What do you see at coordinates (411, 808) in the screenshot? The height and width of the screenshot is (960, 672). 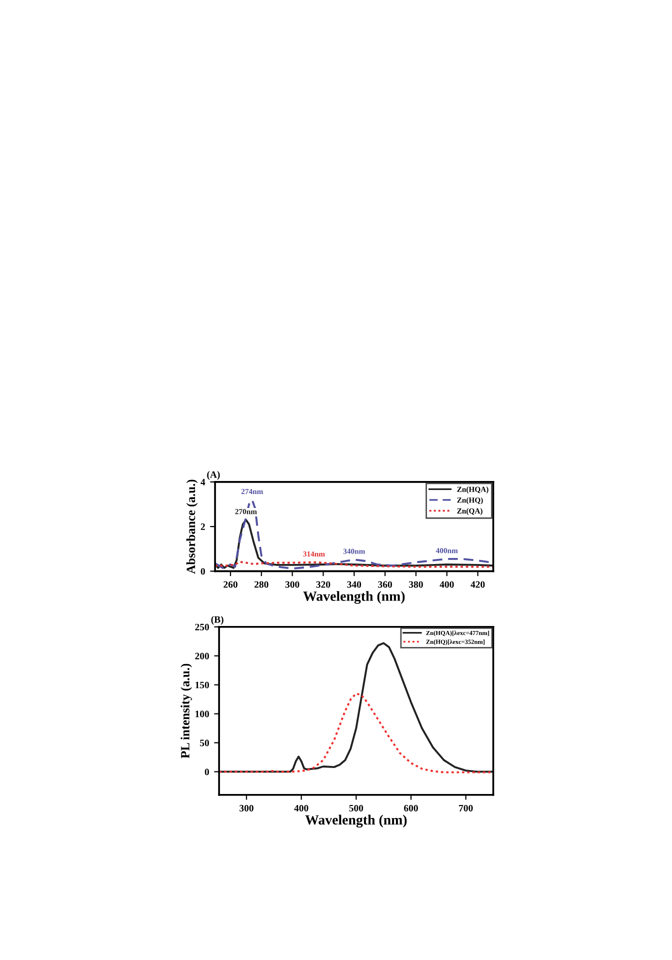 I see `x-tick-label: 600` at bounding box center [411, 808].